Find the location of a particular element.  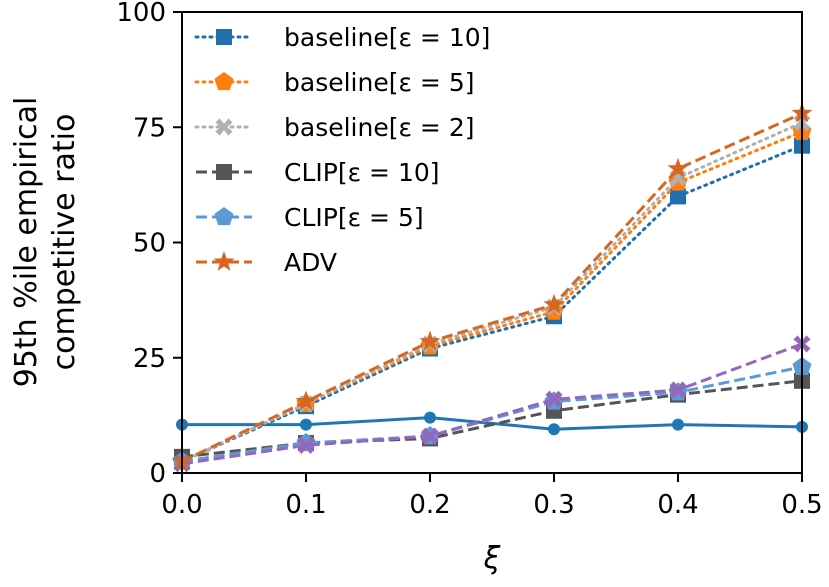

x-axis-label: ξ is located at coordinates (492, 558).